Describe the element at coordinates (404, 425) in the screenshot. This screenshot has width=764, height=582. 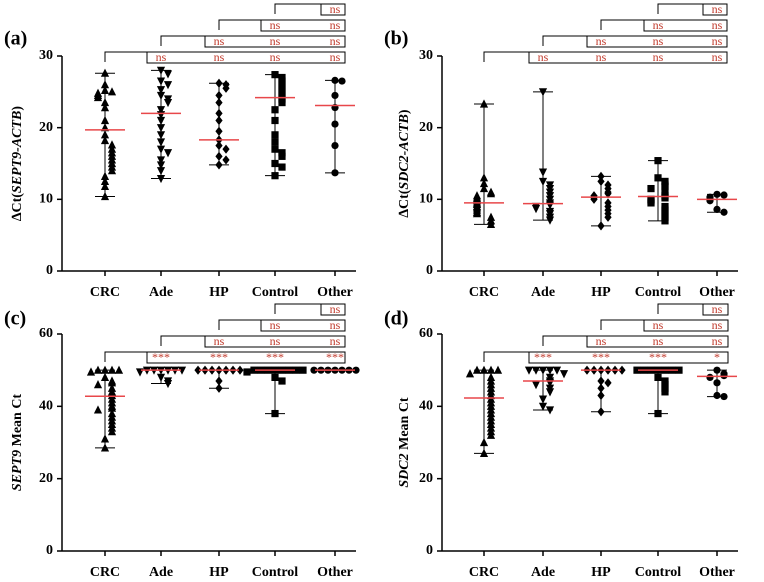
I see `y-axis-label-part: Mean Ct` at that location.